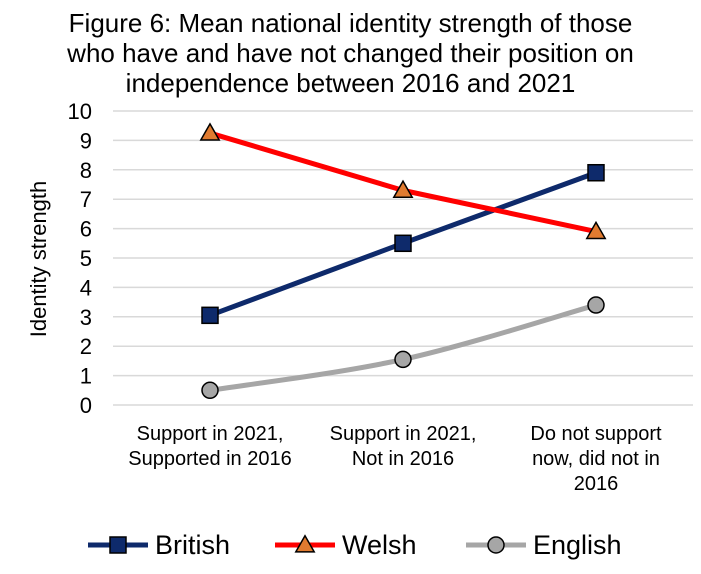 The image size is (701, 574). What do you see at coordinates (403, 347) in the screenshot?
I see `series-line-english` at bounding box center [403, 347].